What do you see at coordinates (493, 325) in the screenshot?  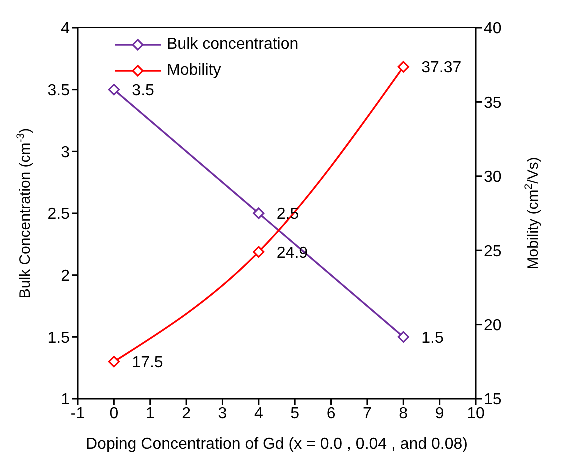 I see `y2-tick-label: 20` at bounding box center [493, 325].